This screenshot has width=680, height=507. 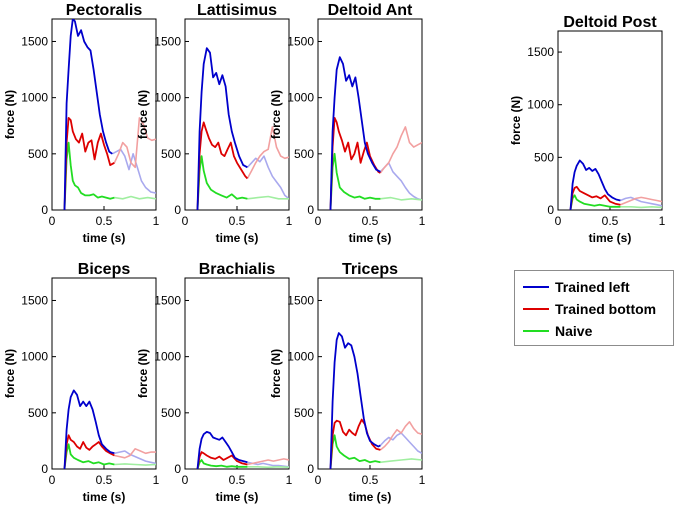 I want to click on legend-item-trained-left: Trained left, so click(x=572, y=287).